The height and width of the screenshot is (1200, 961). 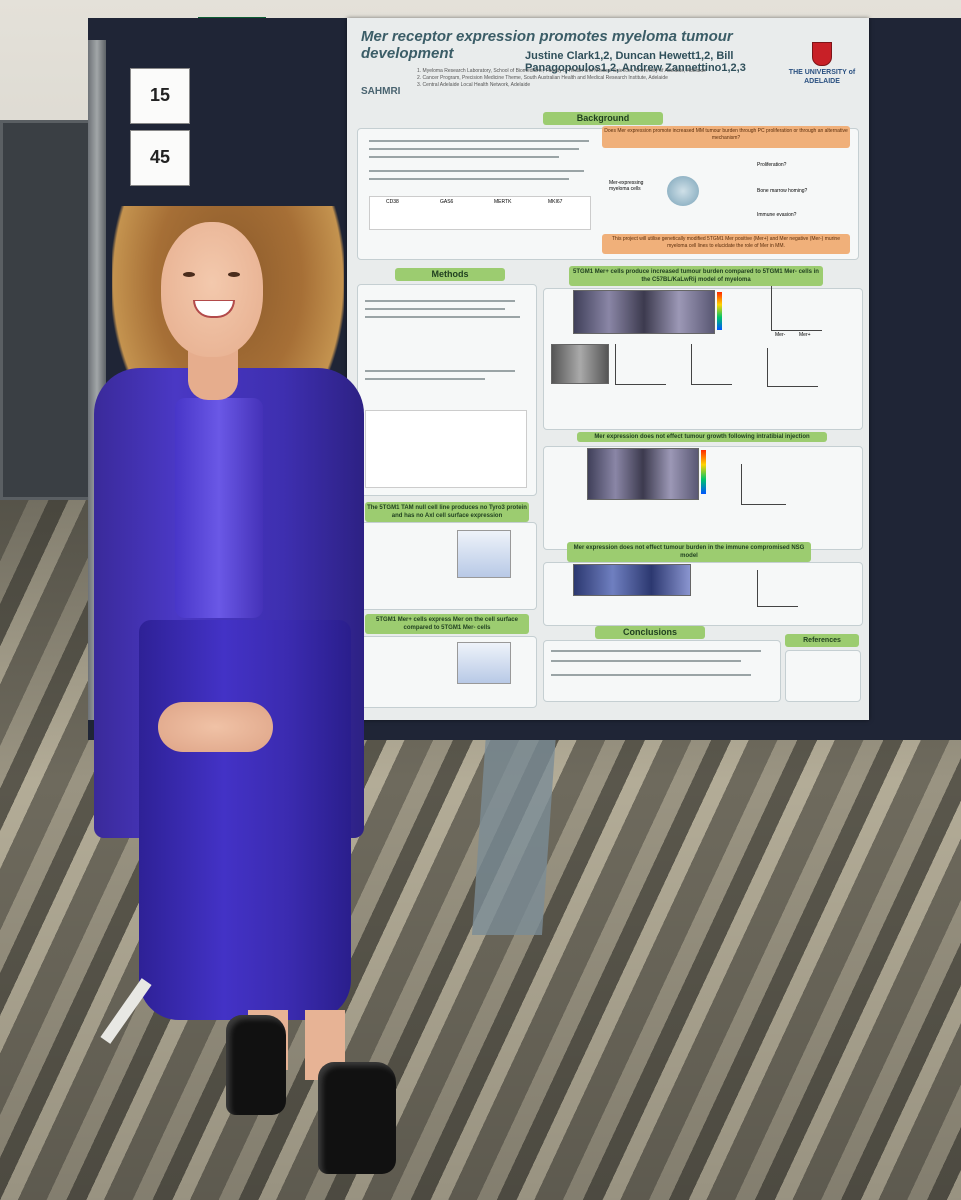 What do you see at coordinates (777, 588) in the screenshot?
I see `nsg-plot` at bounding box center [777, 588].